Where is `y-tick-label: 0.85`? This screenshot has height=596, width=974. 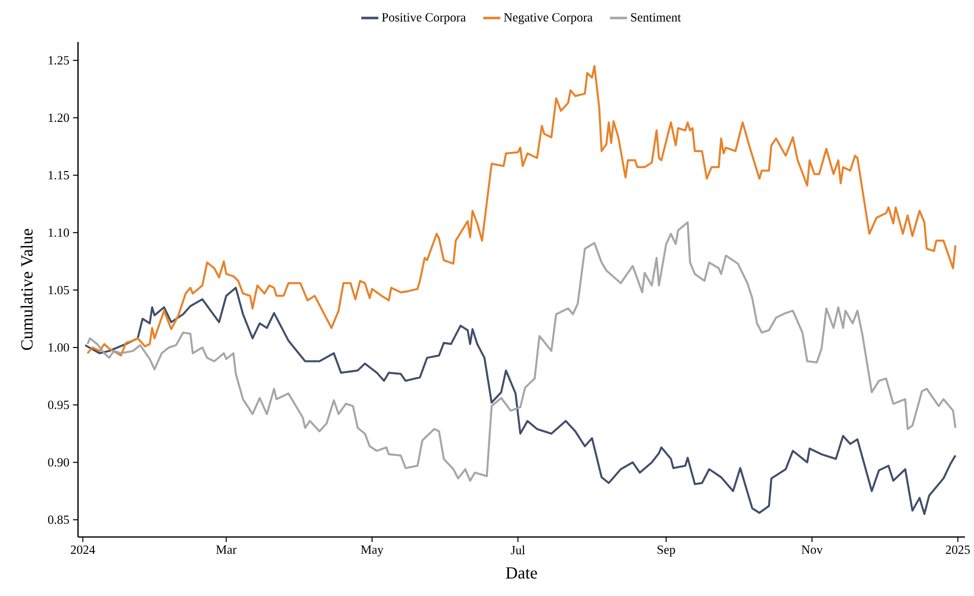 y-tick-label: 0.85 is located at coordinates (58, 520).